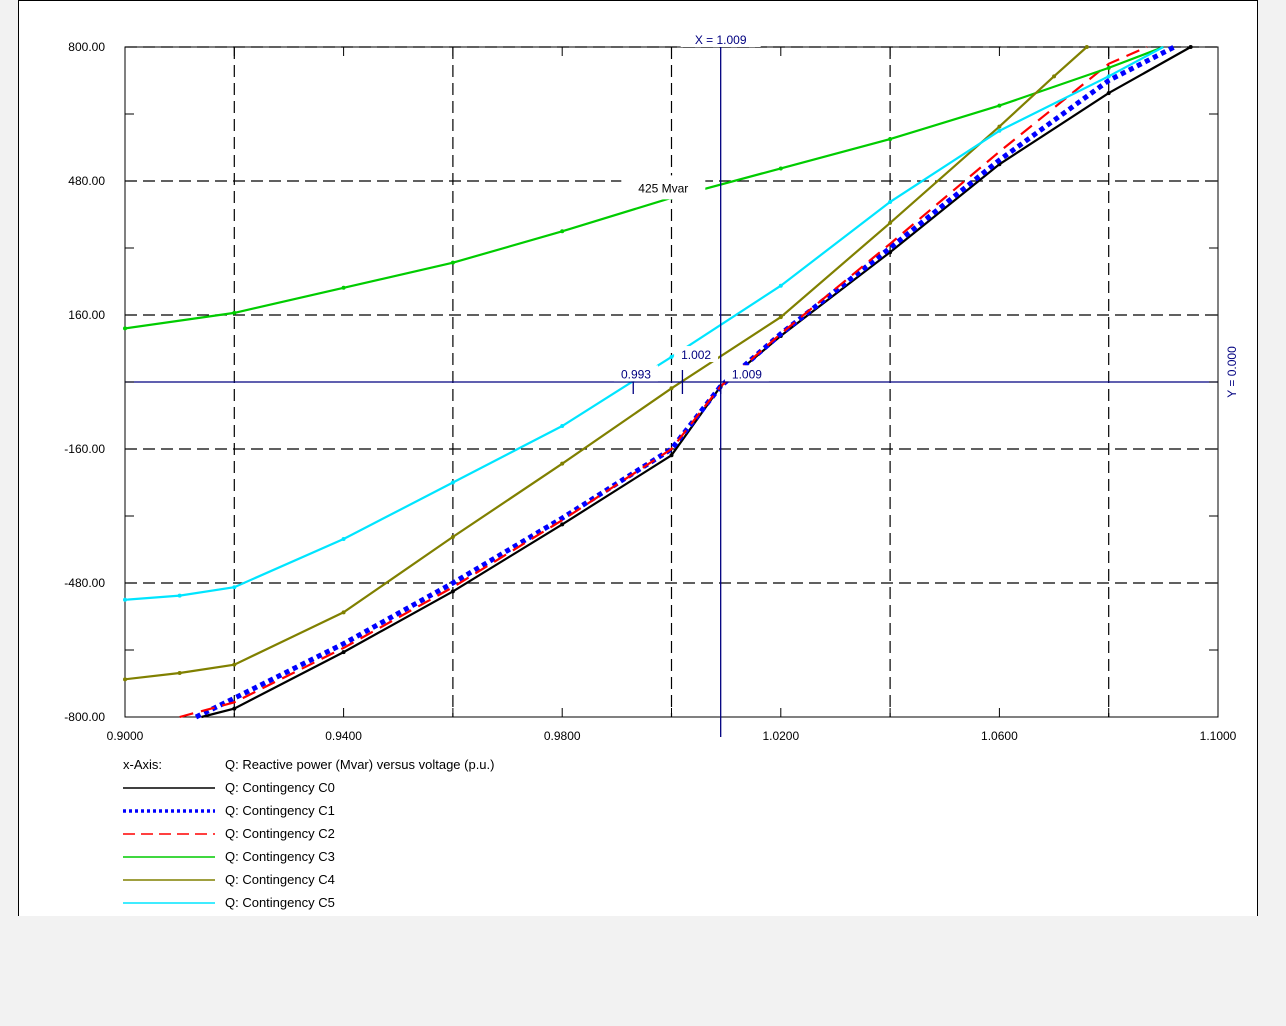 Image resolution: width=1286 pixels, height=1026 pixels. Describe the element at coordinates (142, 764) in the screenshot. I see `legend-header: x-Axis:` at that location.